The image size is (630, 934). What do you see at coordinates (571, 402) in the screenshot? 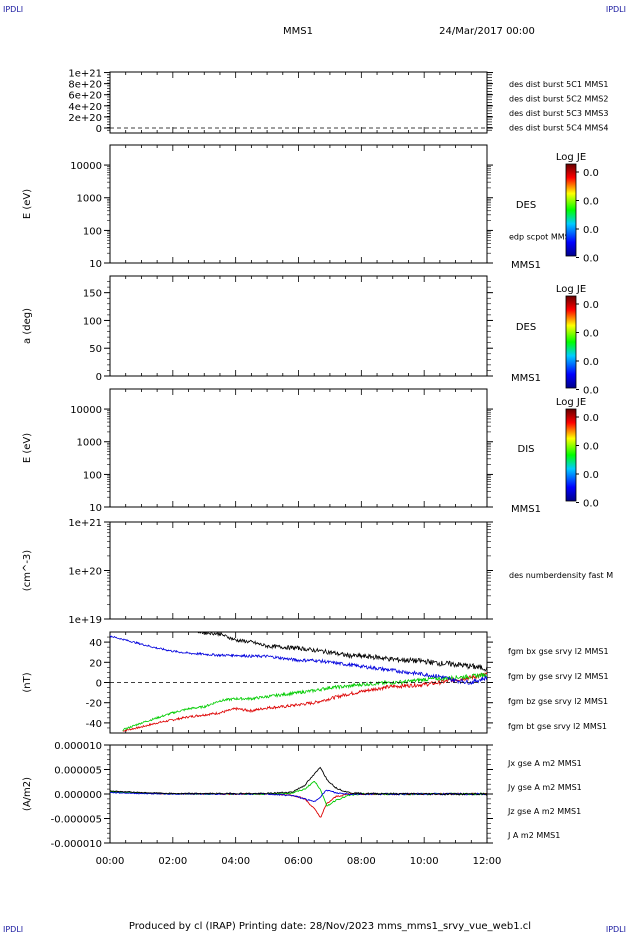
I see `colorbar-title-3: Log JE` at bounding box center [571, 402].